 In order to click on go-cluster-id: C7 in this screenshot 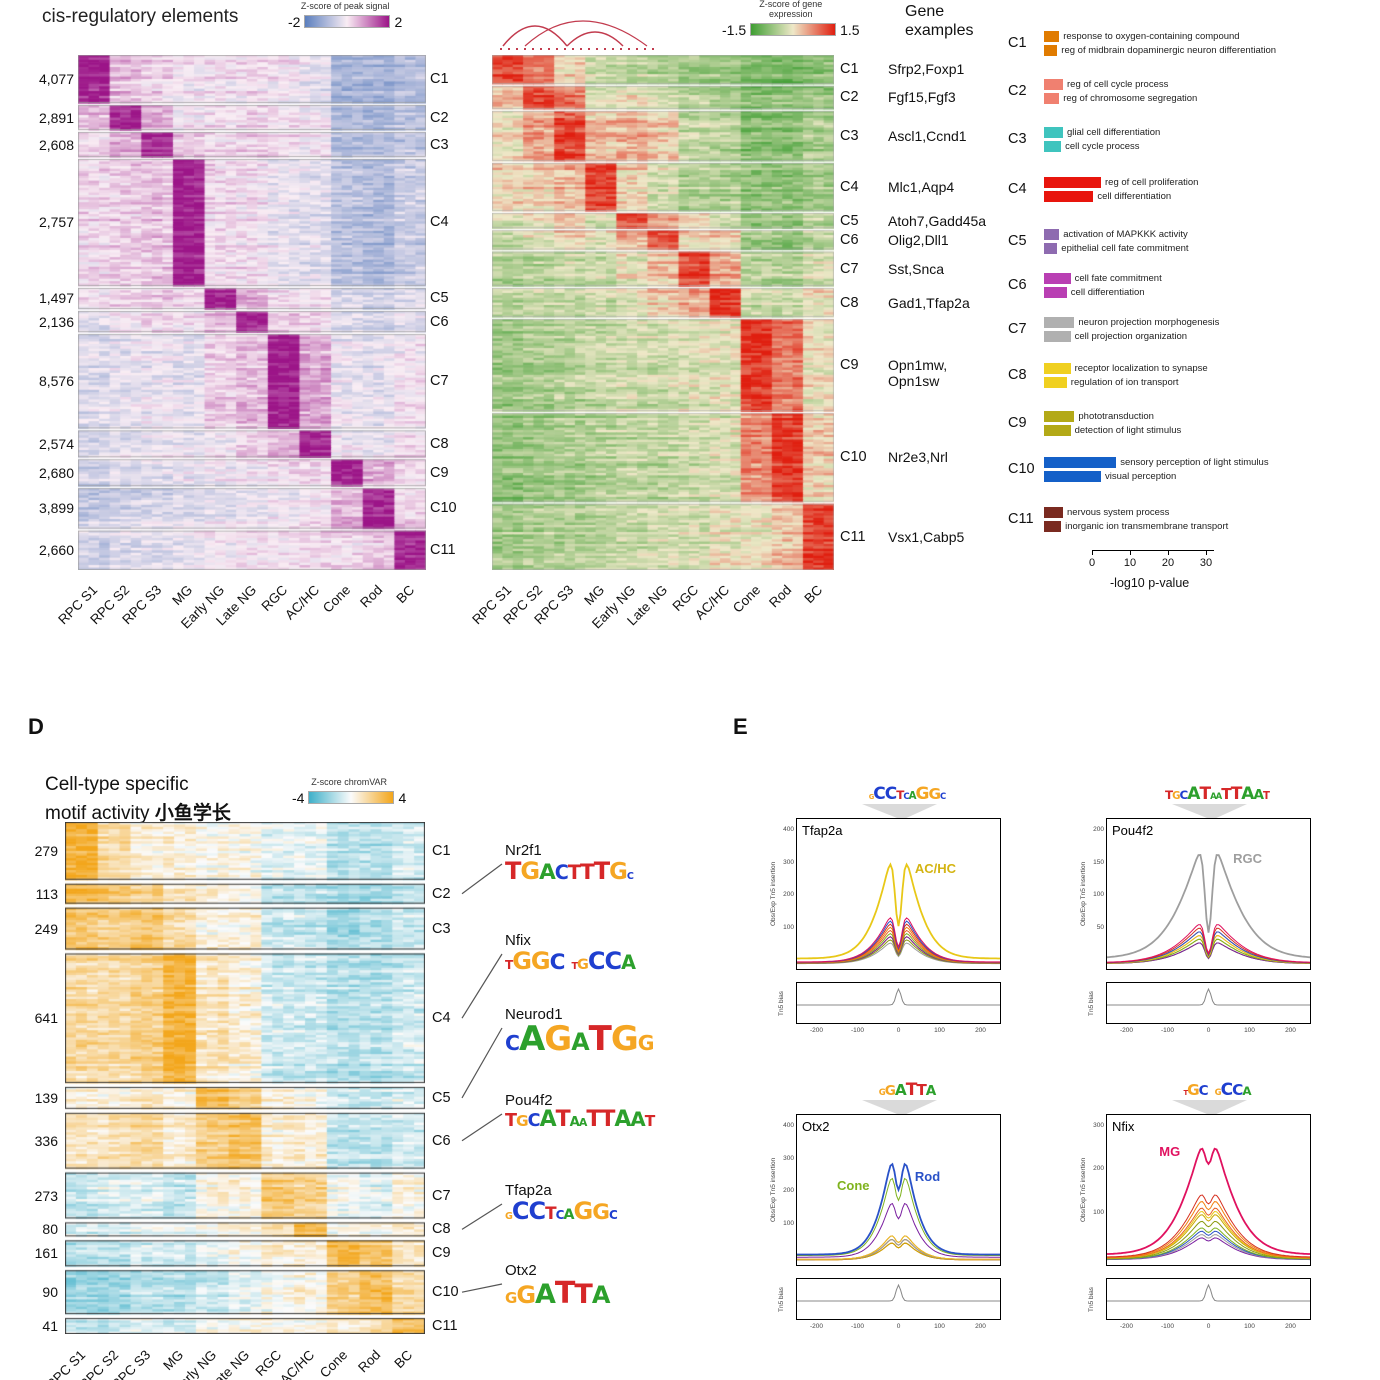, I will do `click(1017, 329)`.